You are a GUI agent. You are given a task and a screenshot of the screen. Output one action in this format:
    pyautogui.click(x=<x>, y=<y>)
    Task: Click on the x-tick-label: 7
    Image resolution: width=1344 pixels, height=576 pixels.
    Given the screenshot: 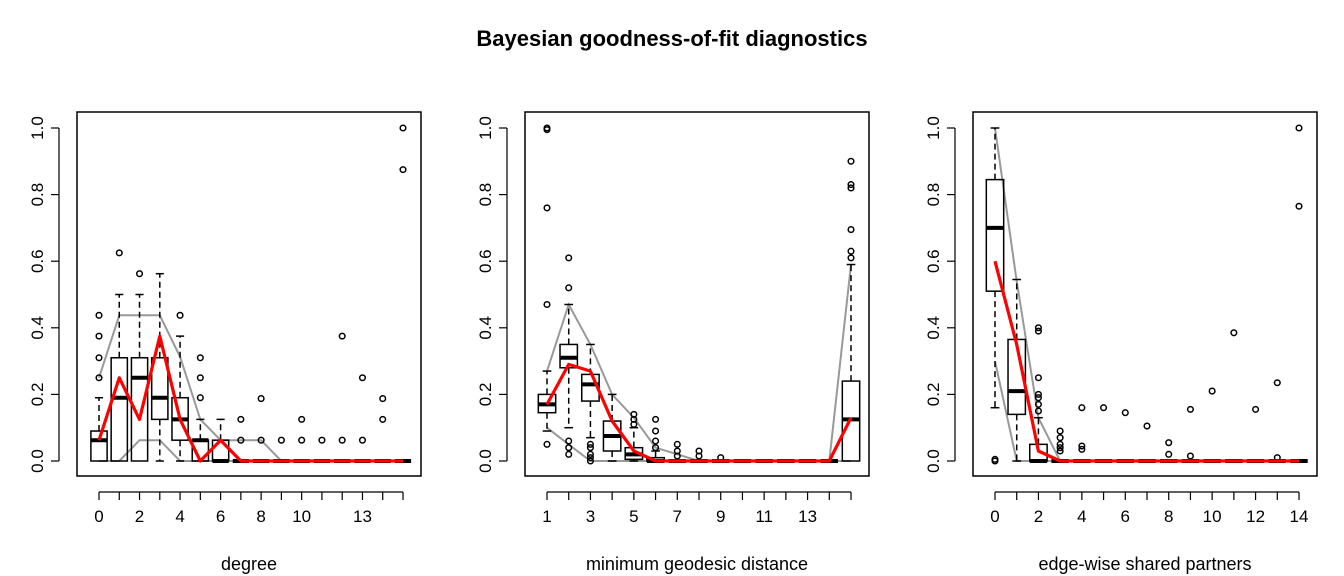 What is the action you would take?
    pyautogui.click(x=677, y=516)
    